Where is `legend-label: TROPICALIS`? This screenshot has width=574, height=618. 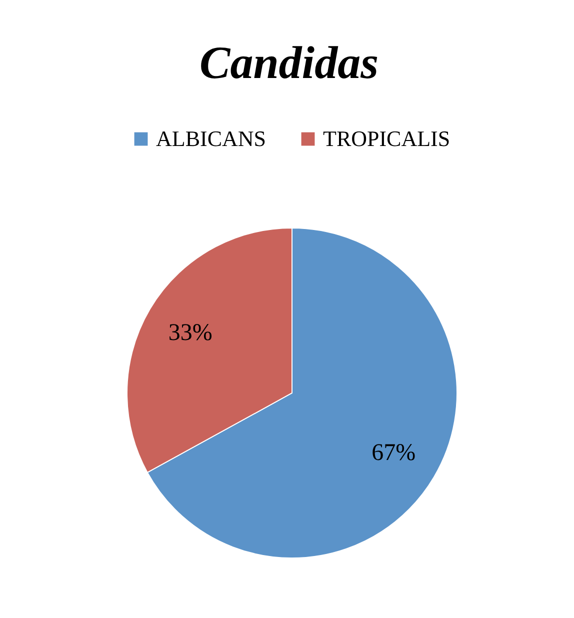
legend-label: TROPICALIS is located at coordinates (386, 138).